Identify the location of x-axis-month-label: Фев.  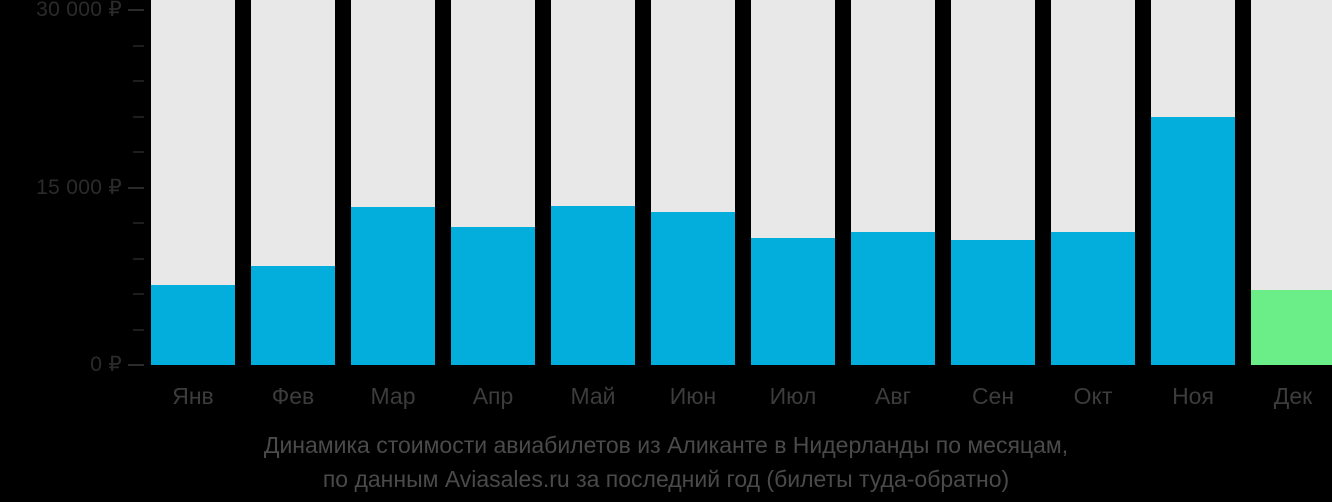
(293, 396).